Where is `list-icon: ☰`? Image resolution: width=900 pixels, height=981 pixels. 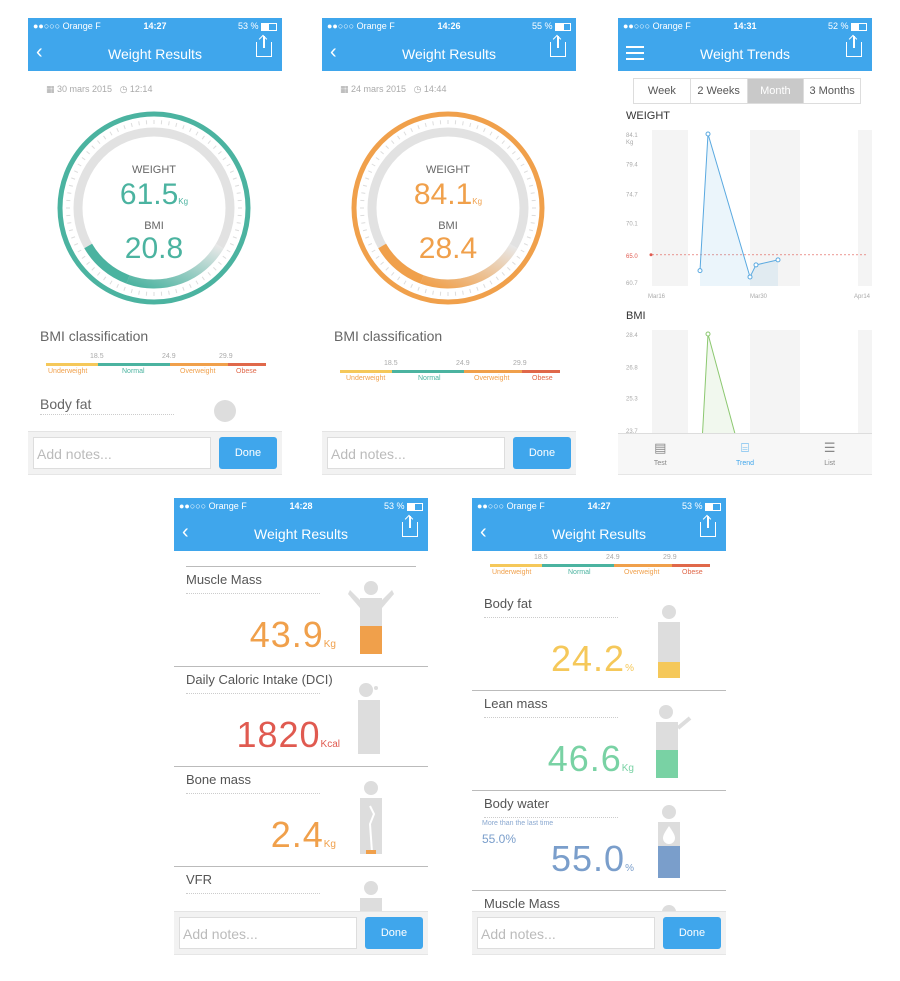 list-icon: ☰ is located at coordinates (829, 447).